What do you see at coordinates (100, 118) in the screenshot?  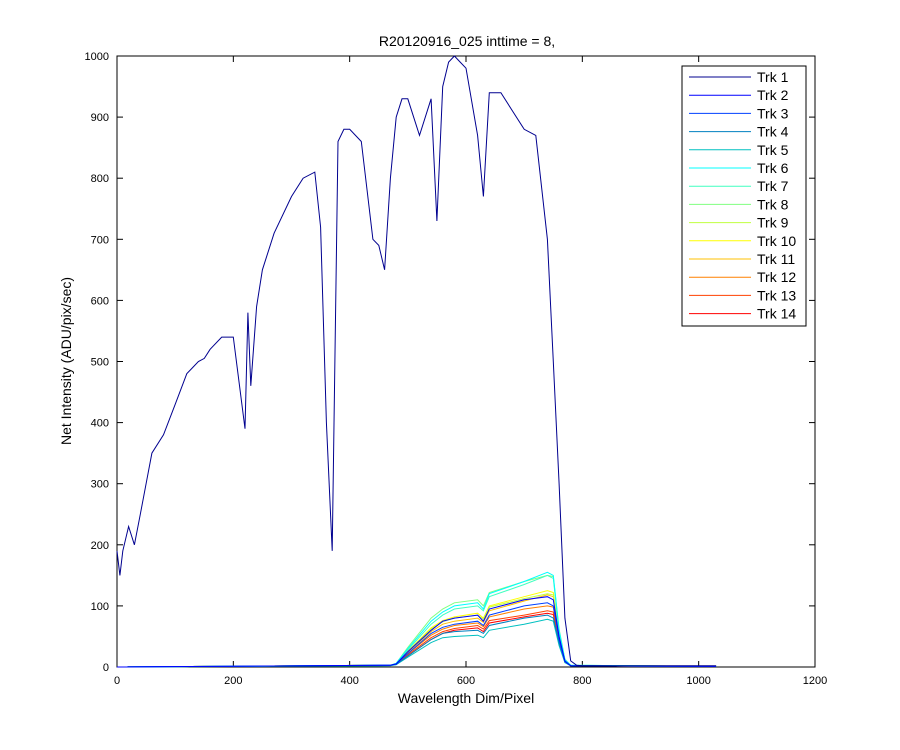 I see `y-tick-label: 900` at bounding box center [100, 118].